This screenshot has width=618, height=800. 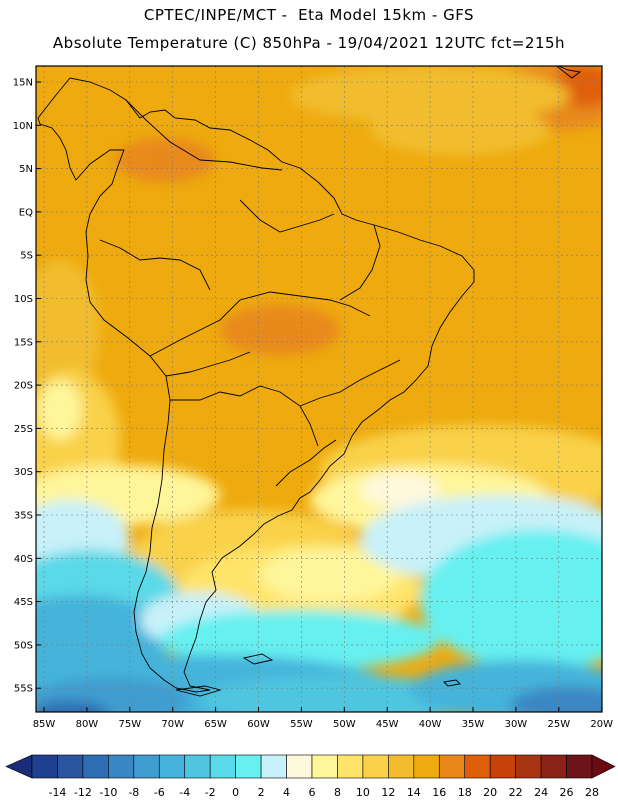 What do you see at coordinates (414, 792) in the screenshot?
I see `colorbar-label: 14` at bounding box center [414, 792].